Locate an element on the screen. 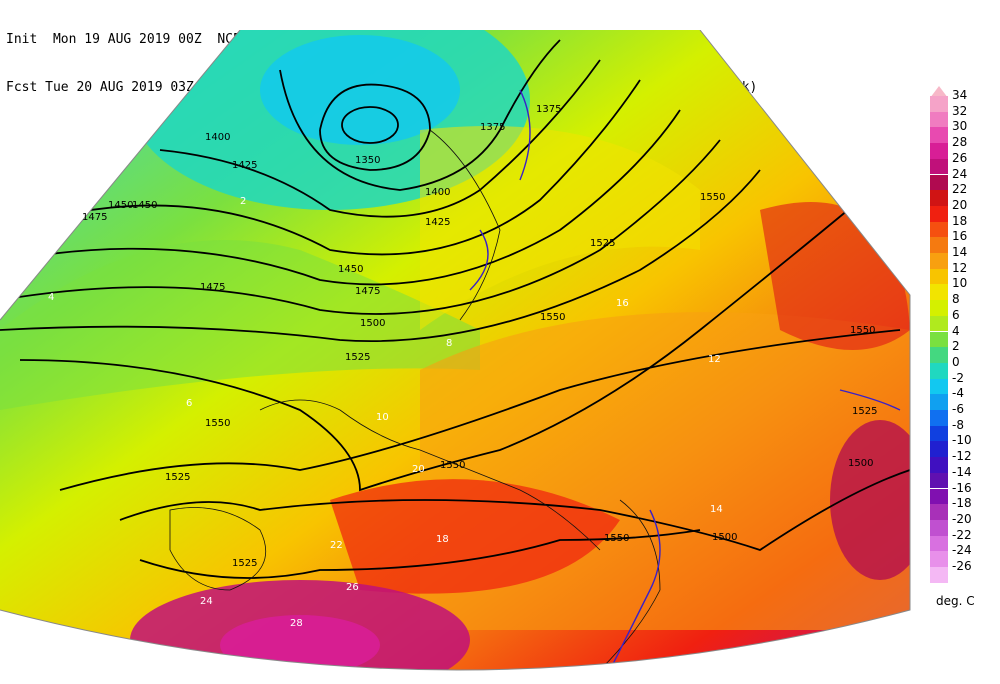  legend-label: -12 is located at coordinates (962, 456).